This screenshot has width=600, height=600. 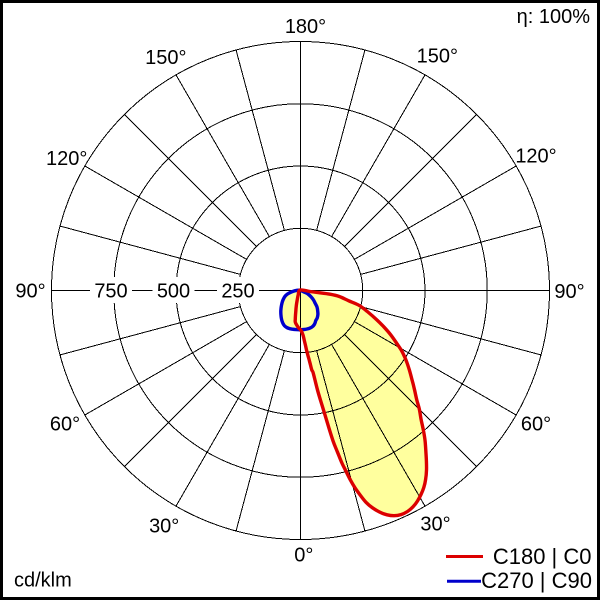 I want to click on svg-text: C270 | C90, so click(x=536, y=580).